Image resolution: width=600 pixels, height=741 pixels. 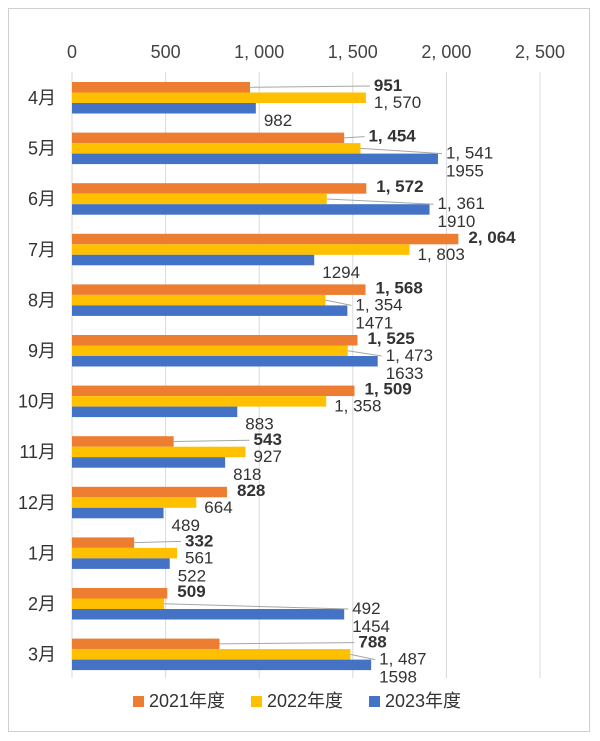 I want to click on x-tick-label: 0, so click(x=72, y=52).